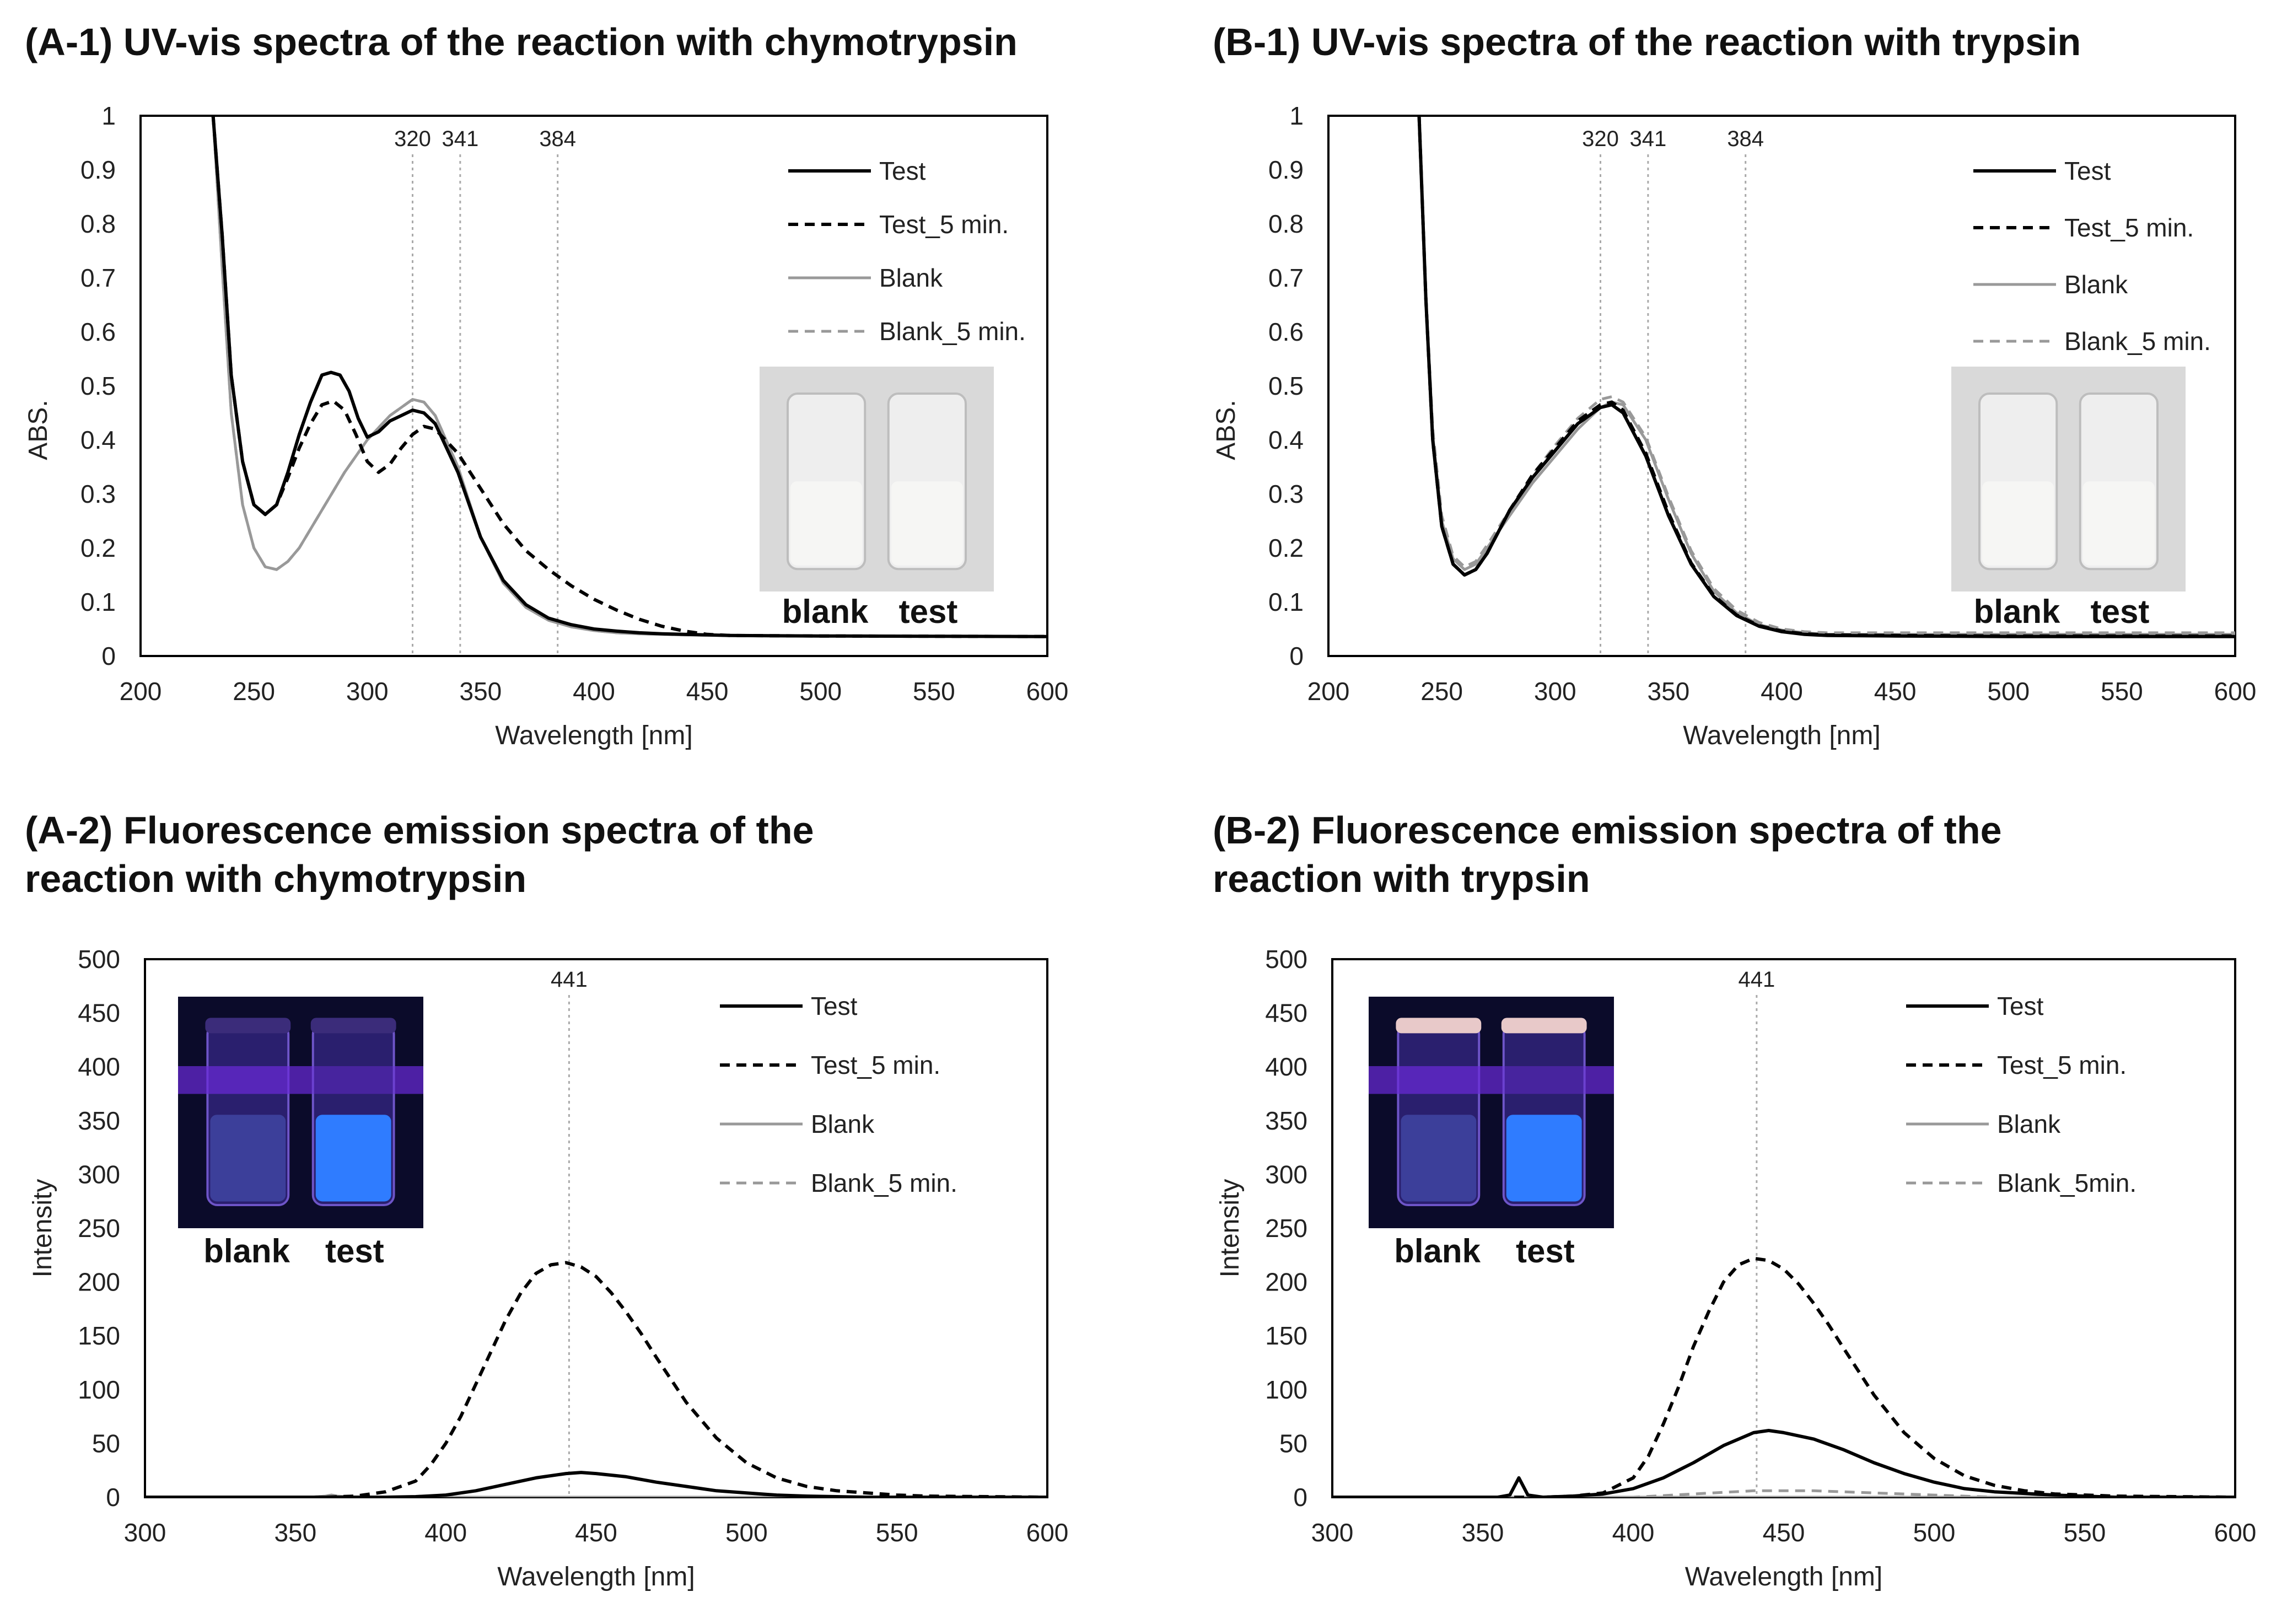 The height and width of the screenshot is (1624, 2271). Describe the element at coordinates (98, 278) in the screenshot. I see `chart-a1-y-tick-label: 0.7` at that location.